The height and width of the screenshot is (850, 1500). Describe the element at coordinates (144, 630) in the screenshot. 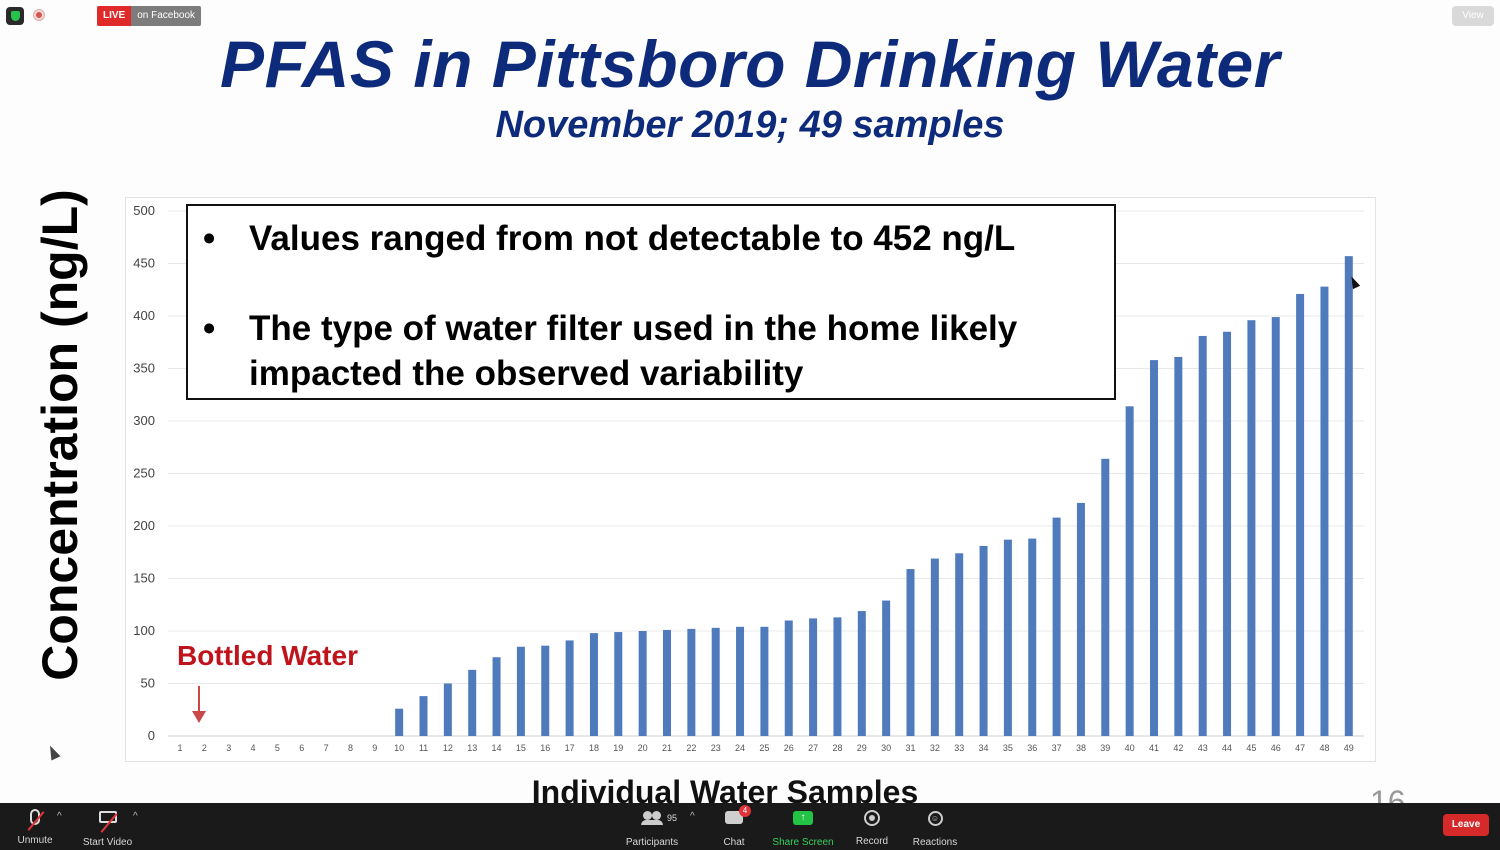

I see `y-tick-label: 100` at that location.